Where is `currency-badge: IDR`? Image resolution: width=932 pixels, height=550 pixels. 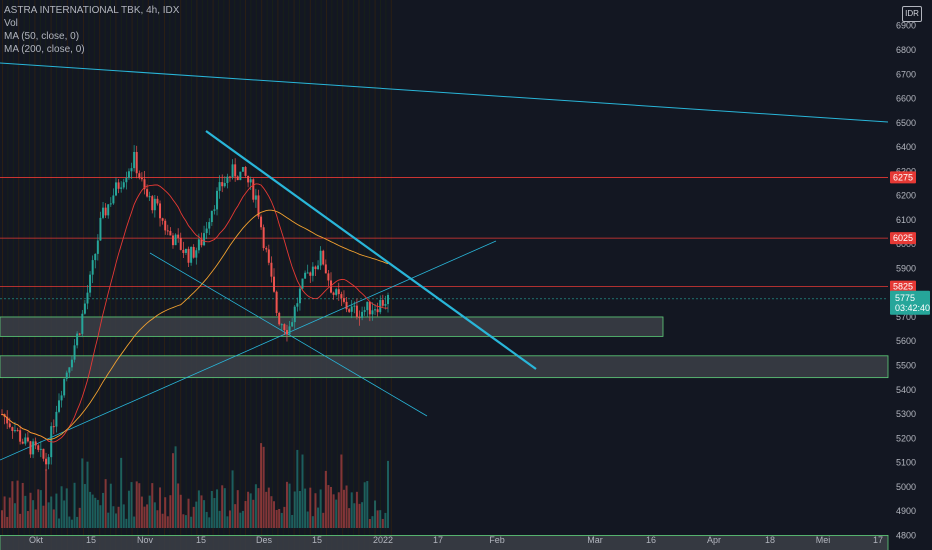
currency-badge: IDR is located at coordinates (912, 14).